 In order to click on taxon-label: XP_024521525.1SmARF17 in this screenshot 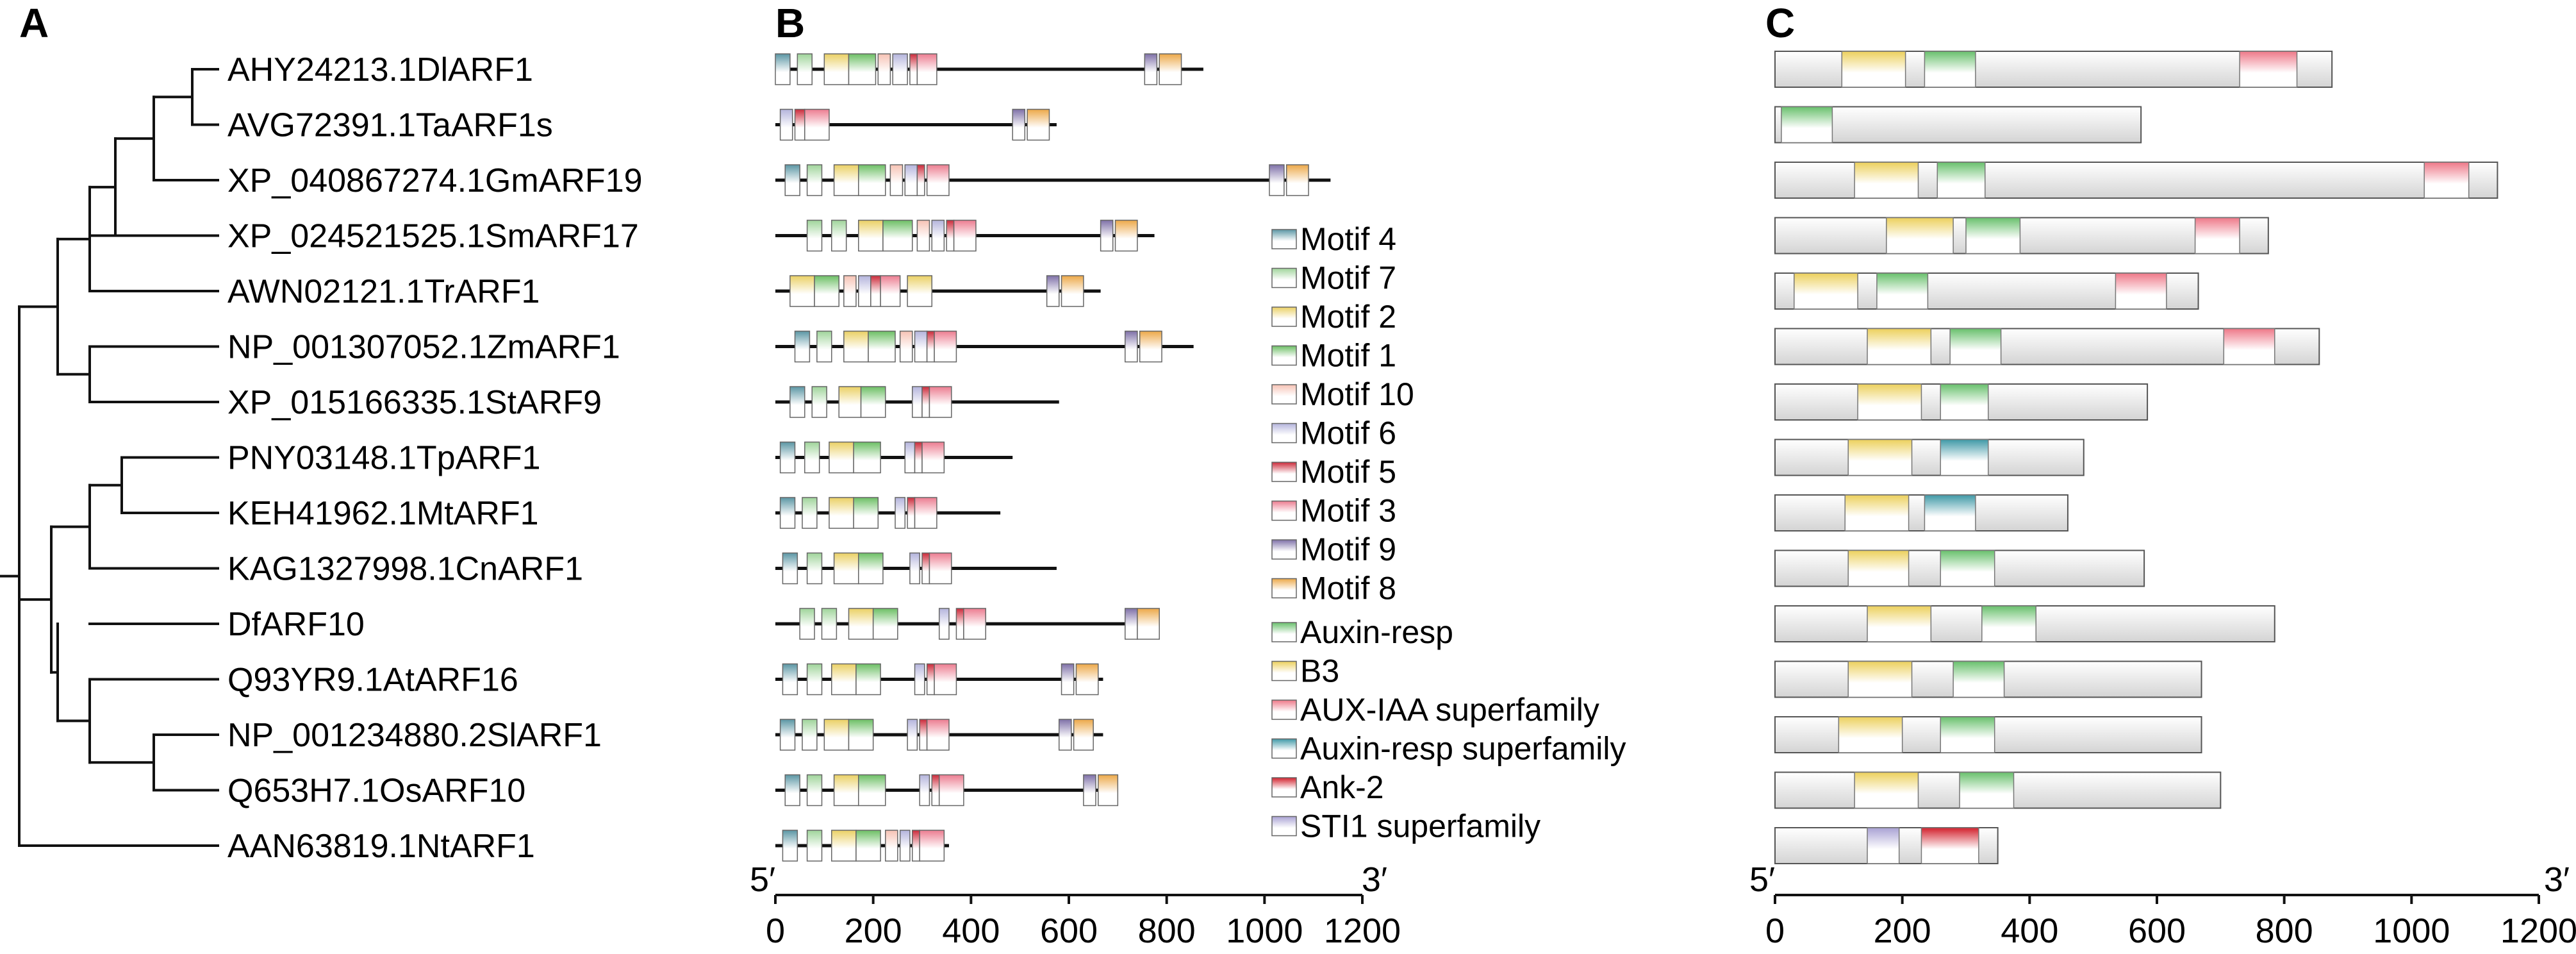, I will do `click(433, 236)`.